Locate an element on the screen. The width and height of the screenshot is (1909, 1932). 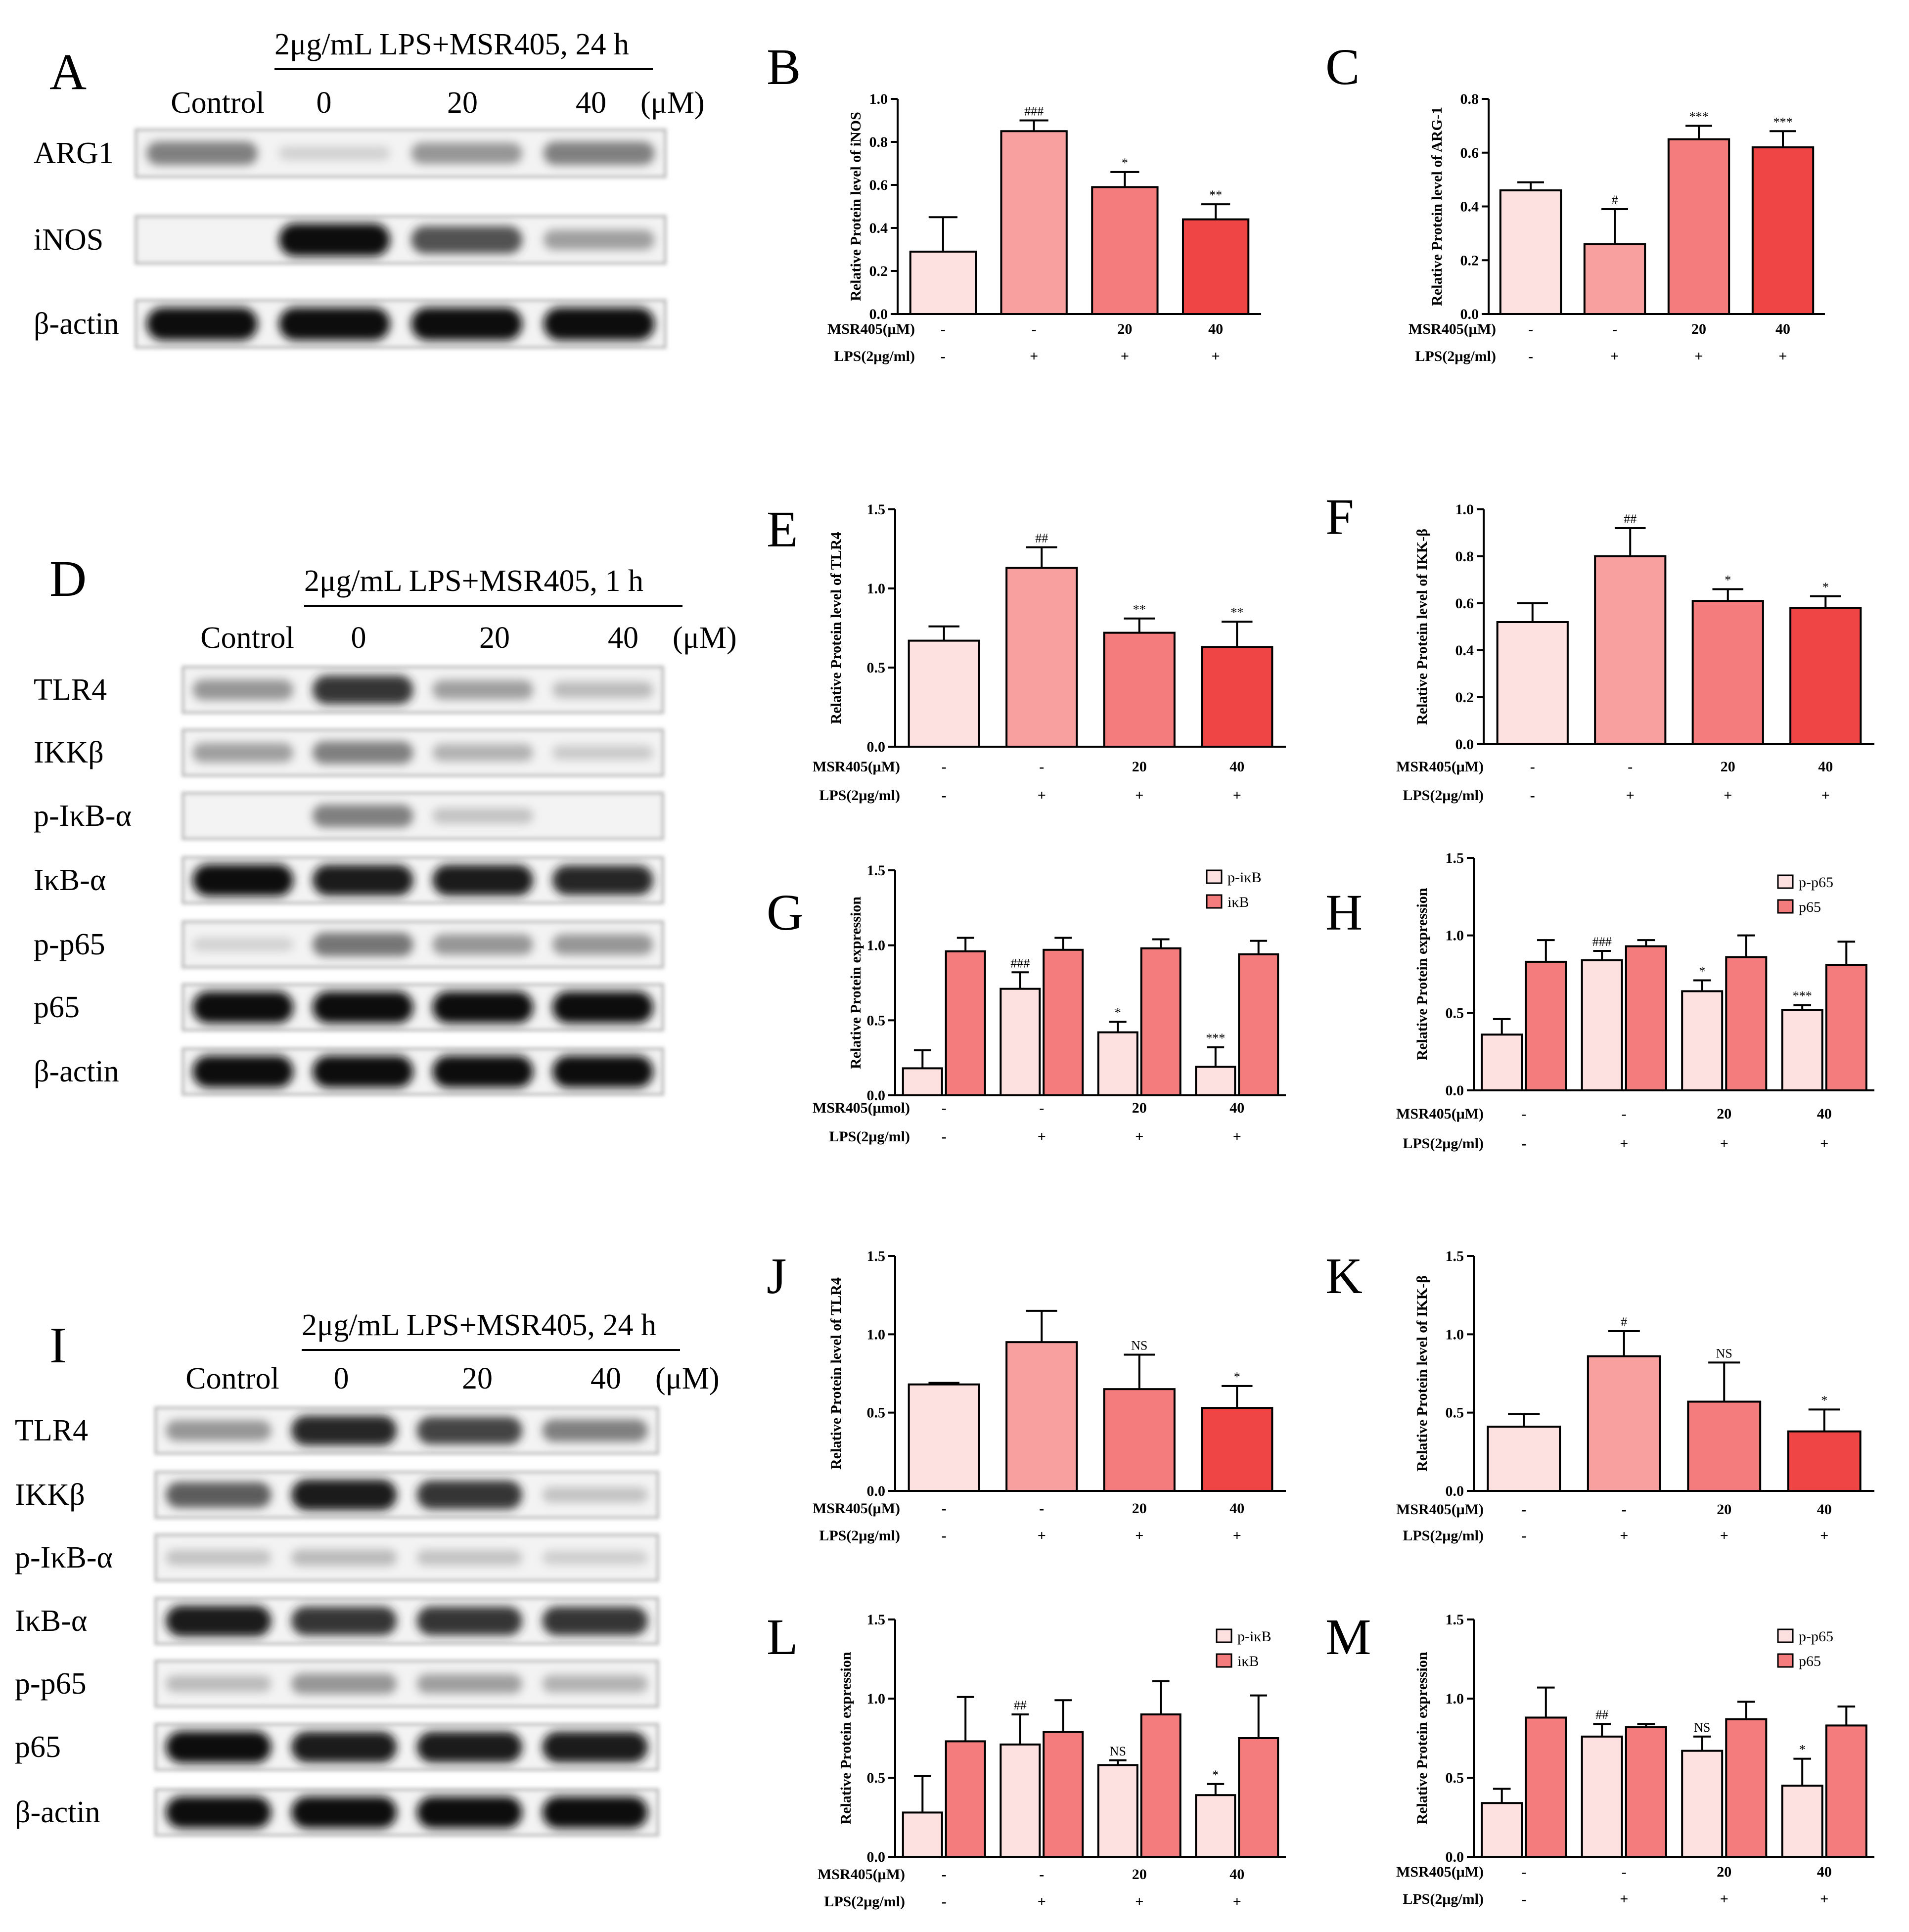
blot-row-label: IκB-α is located at coordinates (70, 880).